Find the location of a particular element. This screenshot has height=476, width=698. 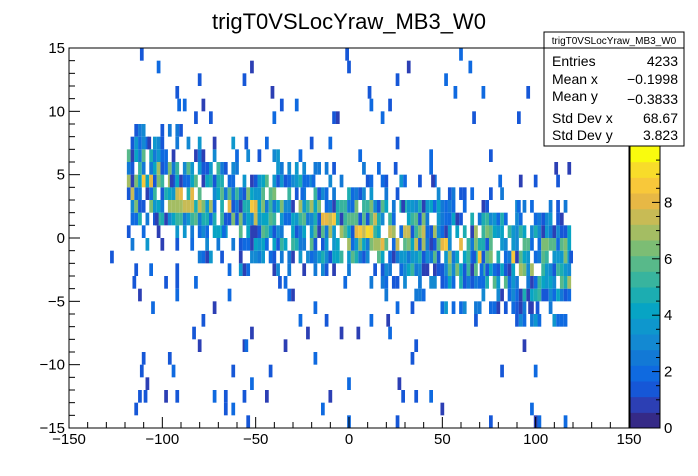

palette-swatch is located at coordinates (645, 216).